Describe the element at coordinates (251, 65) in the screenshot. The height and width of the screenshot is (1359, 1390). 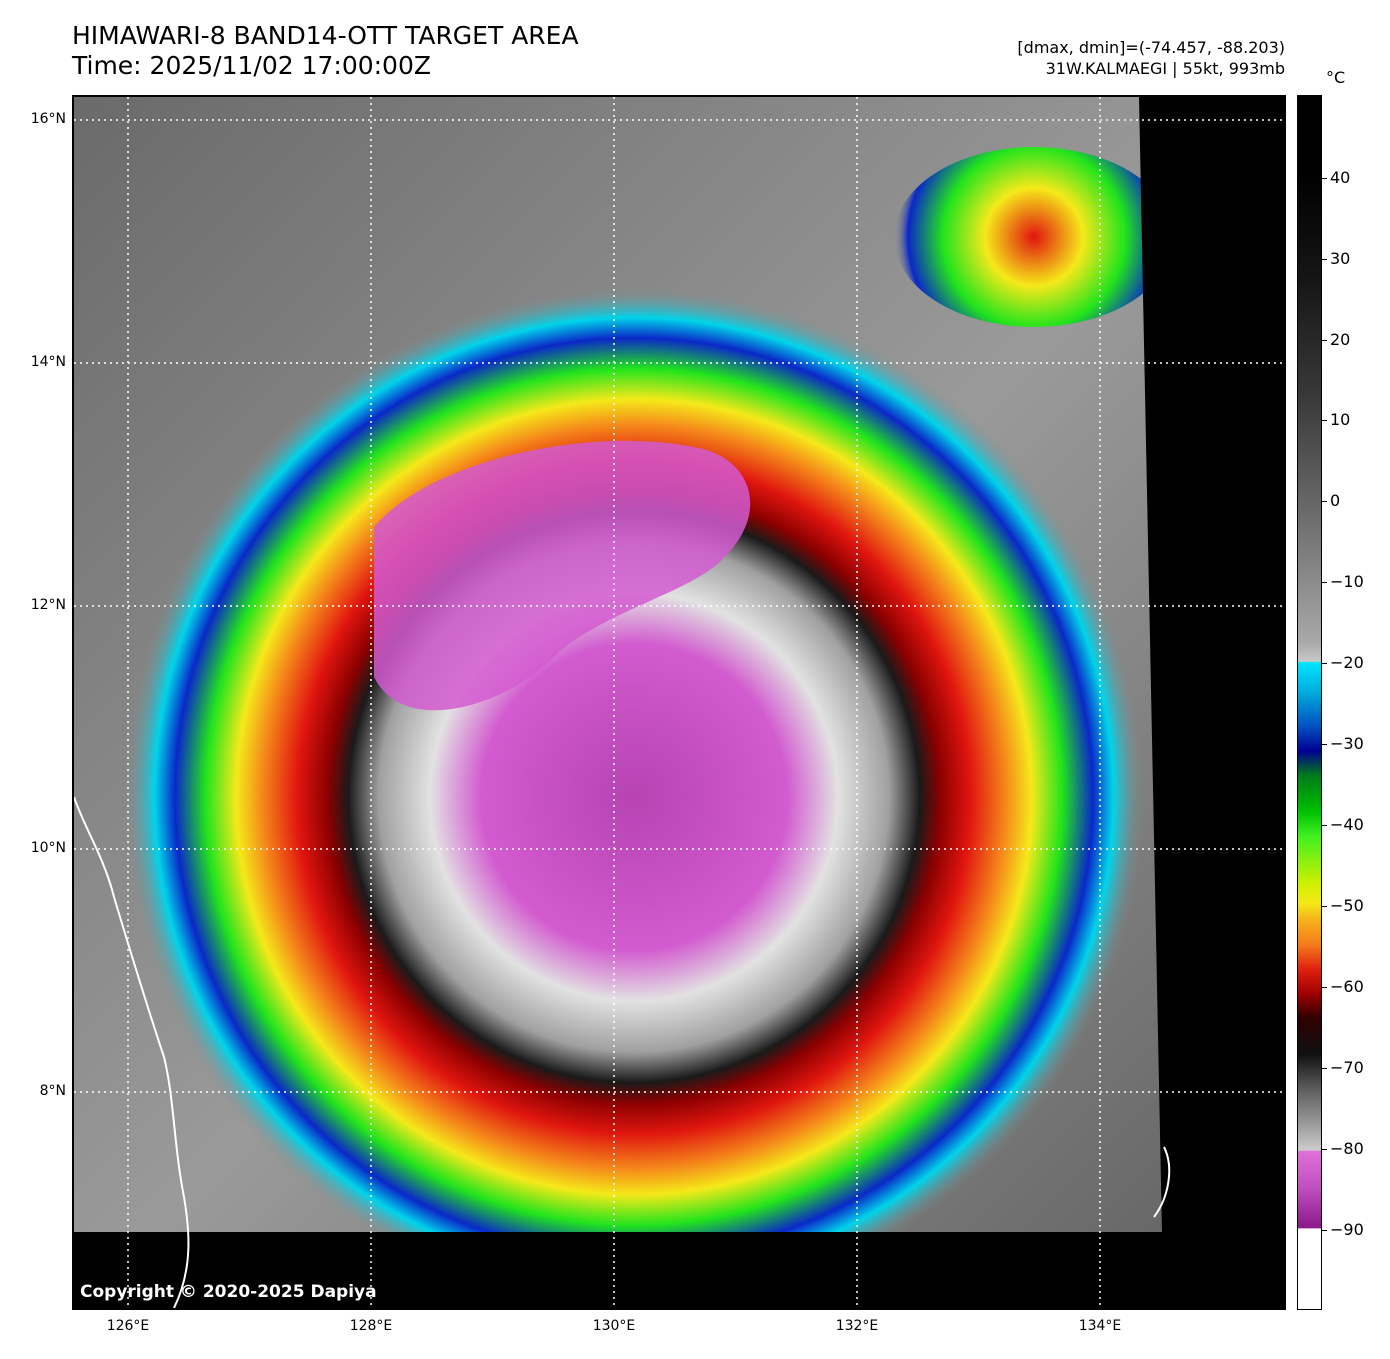
I see `map-time: Time: 2025/11/02 17:00:00Z` at that location.